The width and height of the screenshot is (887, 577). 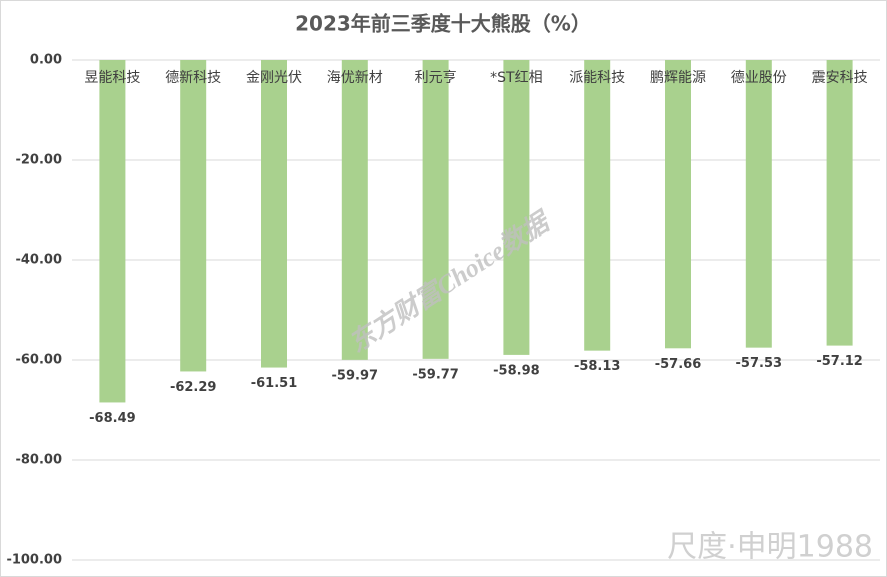 What do you see at coordinates (597, 366) in the screenshot?
I see `value-label: -58.13` at bounding box center [597, 366].